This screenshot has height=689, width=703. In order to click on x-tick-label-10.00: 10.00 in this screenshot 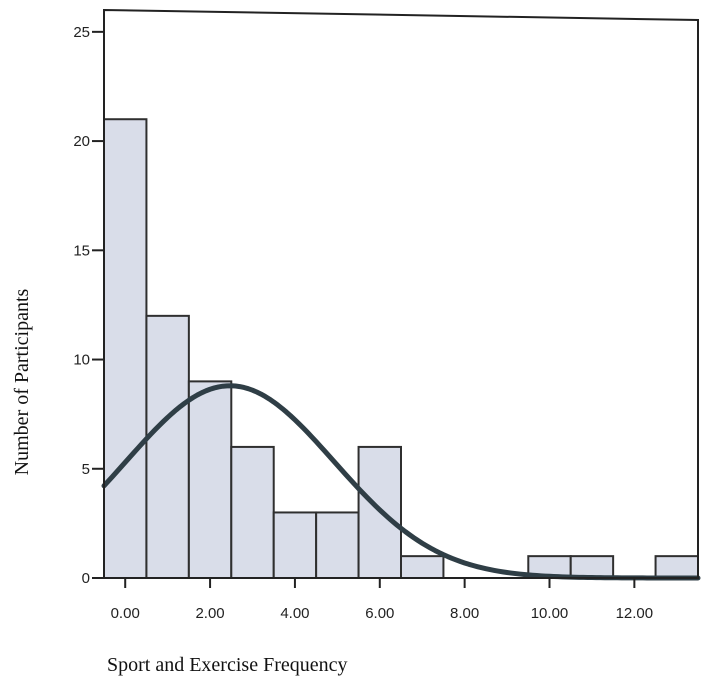, I will do `click(550, 613)`.